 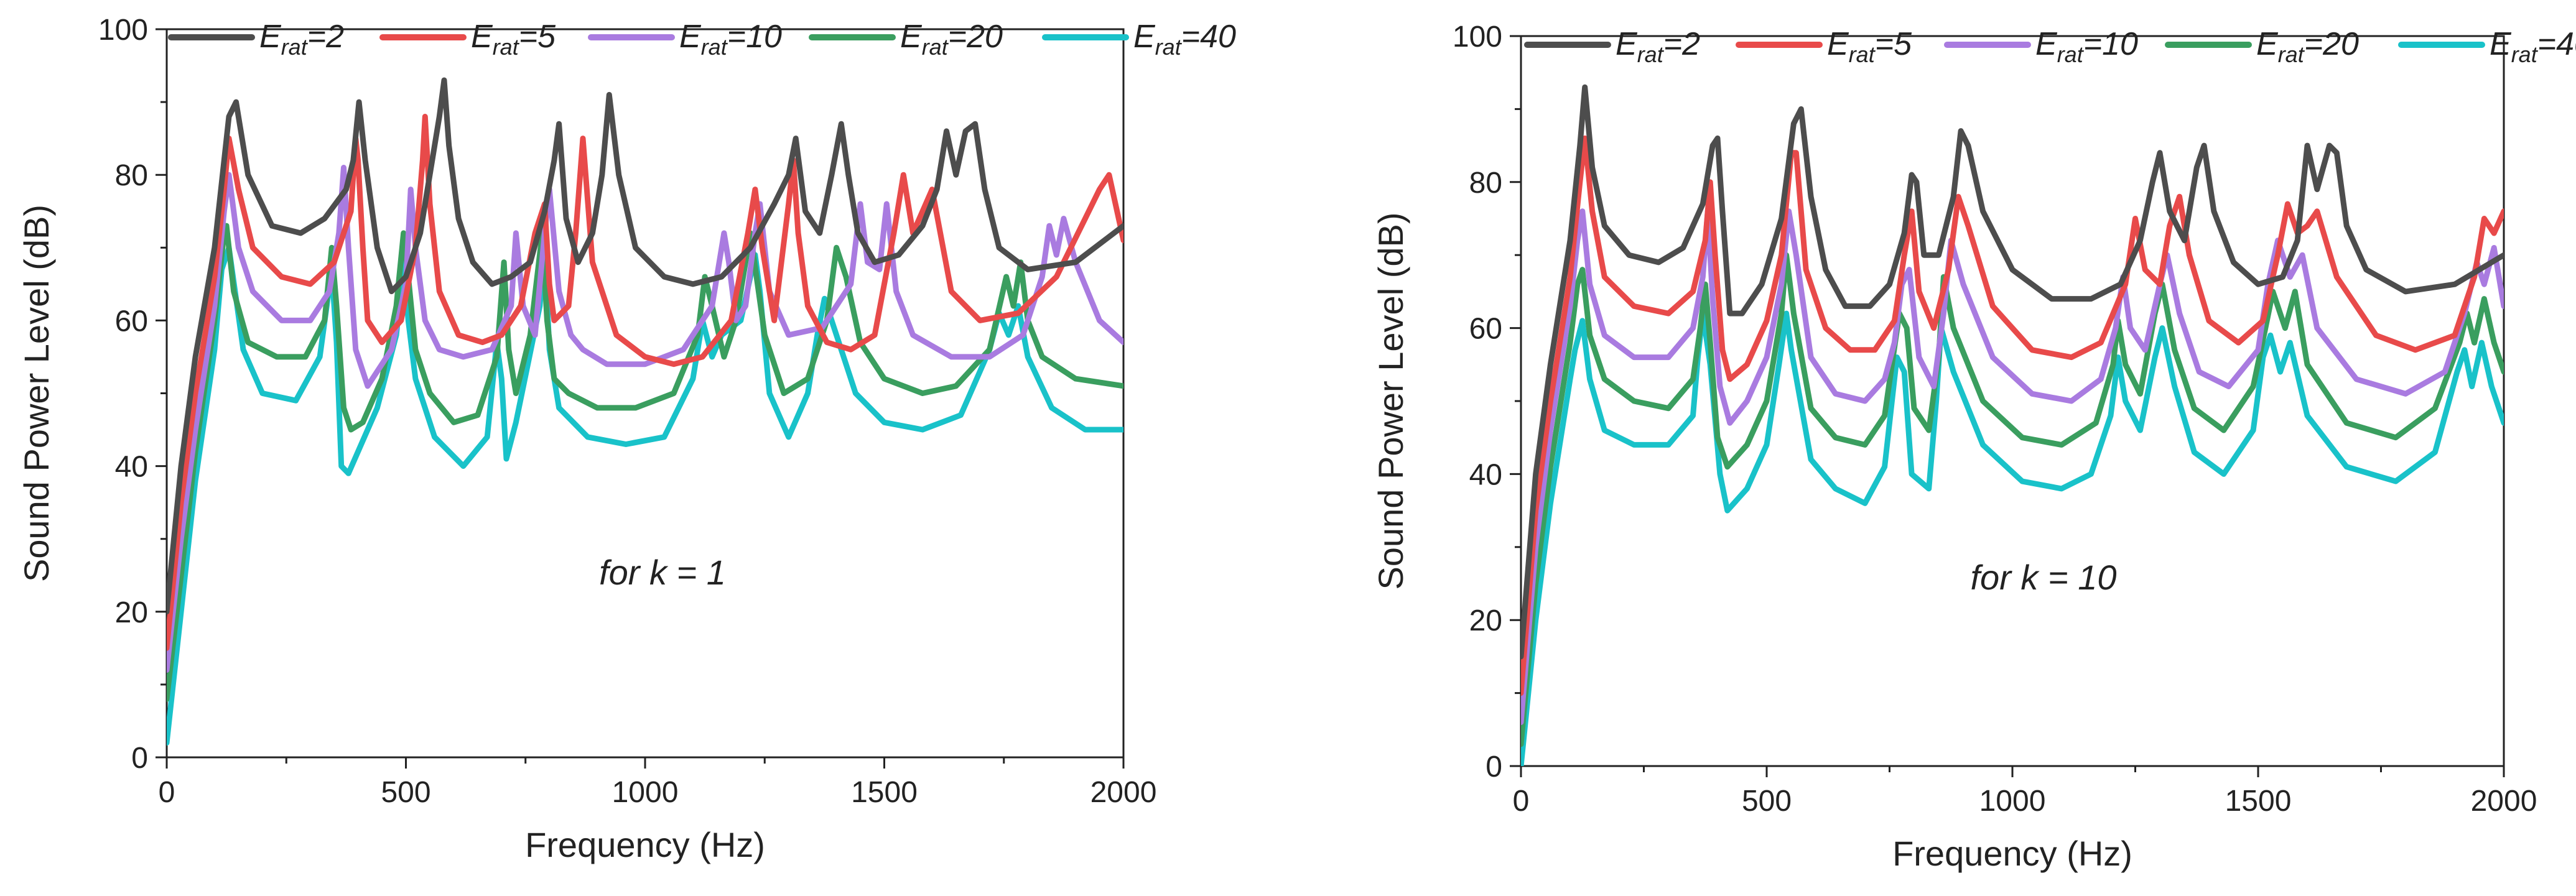 What do you see at coordinates (2043, 577) in the screenshot?
I see `annotation-text: for k = 10` at bounding box center [2043, 577].